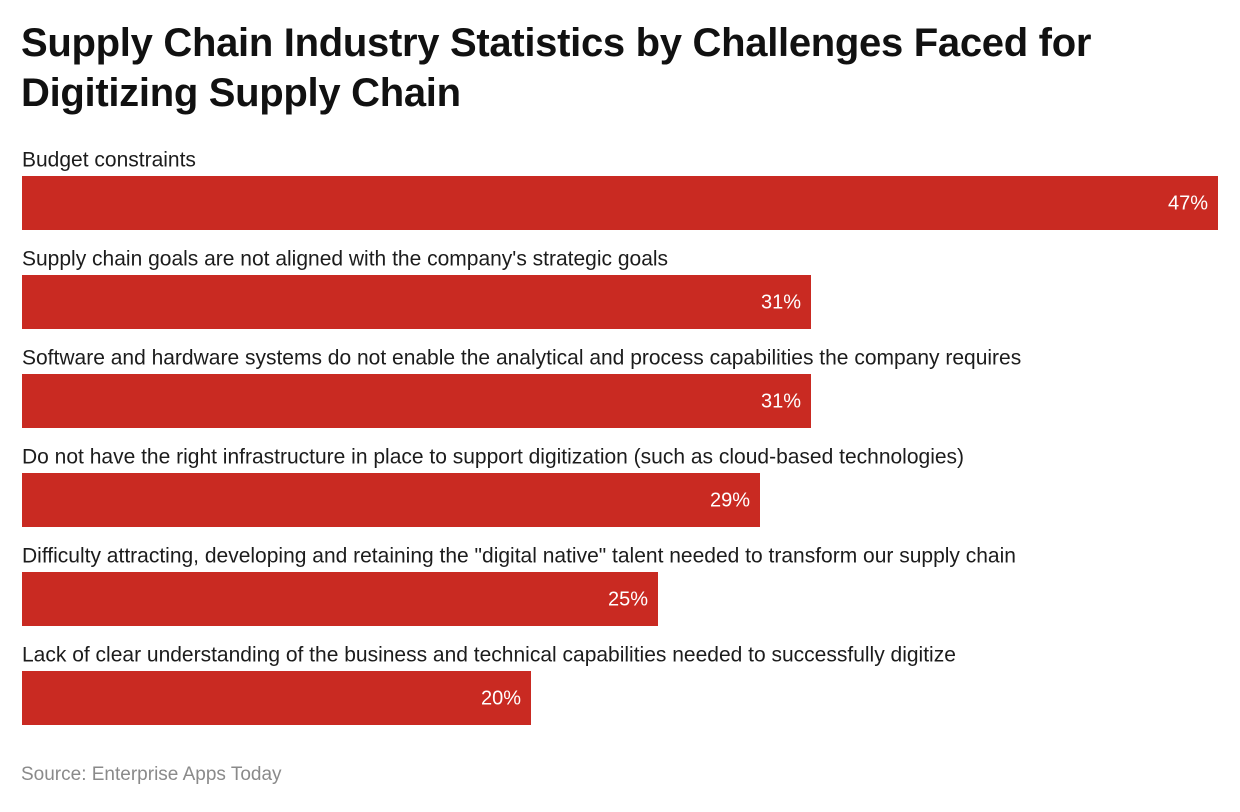  I want to click on bar-value-label: 47%, so click(1188, 203).